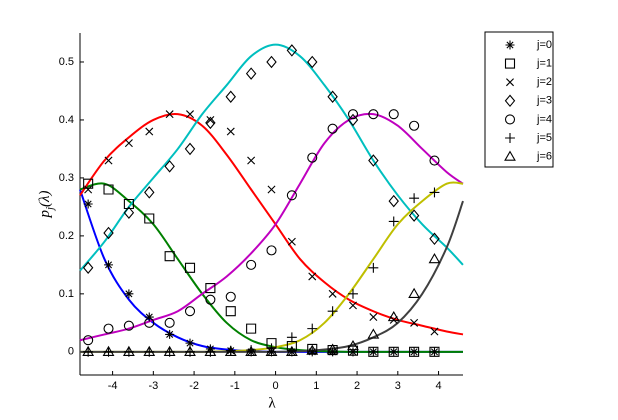  I want to click on legend-label: j=1, so click(544, 64).